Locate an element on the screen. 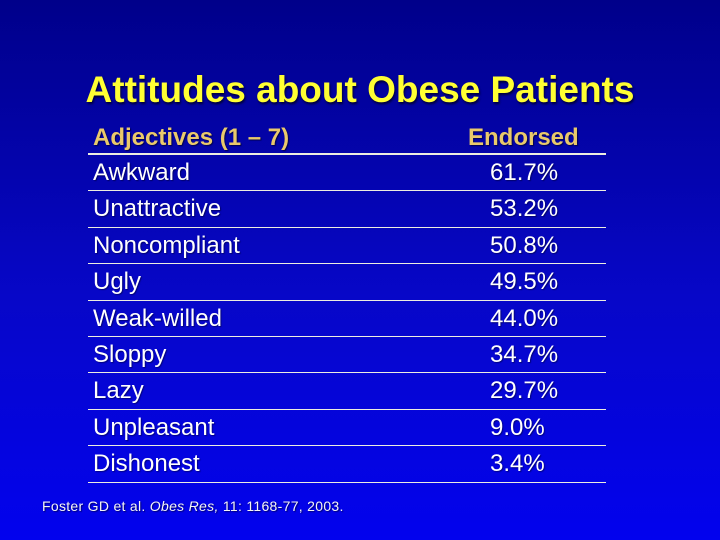 The image size is (720, 540). endorsed-cell: 50.8% is located at coordinates (524, 245).